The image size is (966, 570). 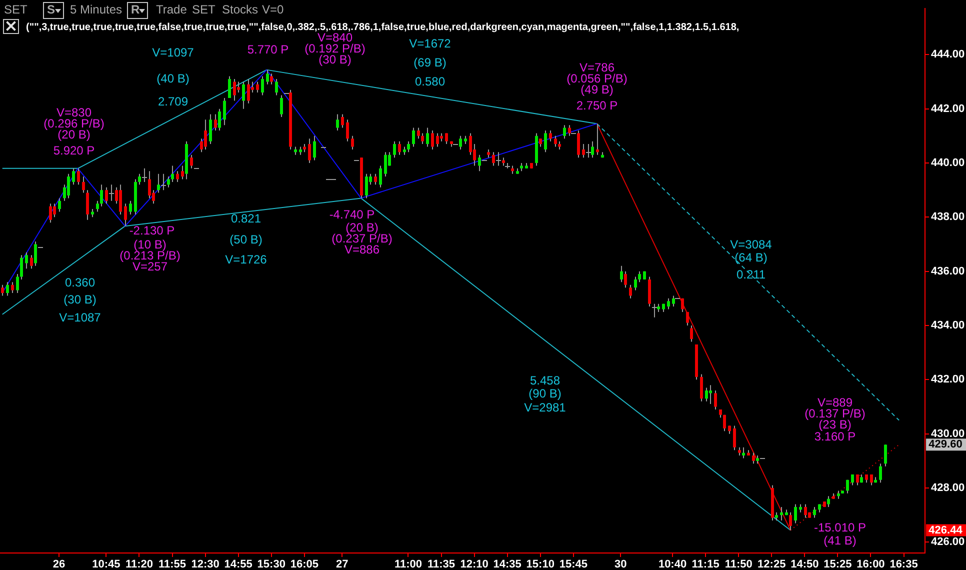 What do you see at coordinates (945, 444) in the screenshot?
I see `annotation: 429.60` at bounding box center [945, 444].